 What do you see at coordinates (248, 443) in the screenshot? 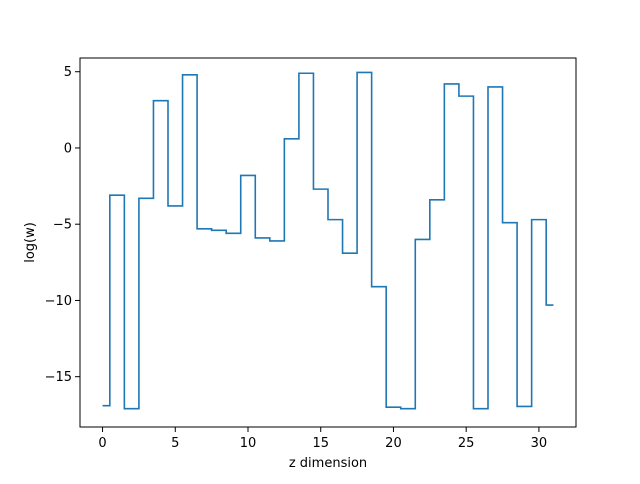
I see `x-tick-label: 10` at bounding box center [248, 443].